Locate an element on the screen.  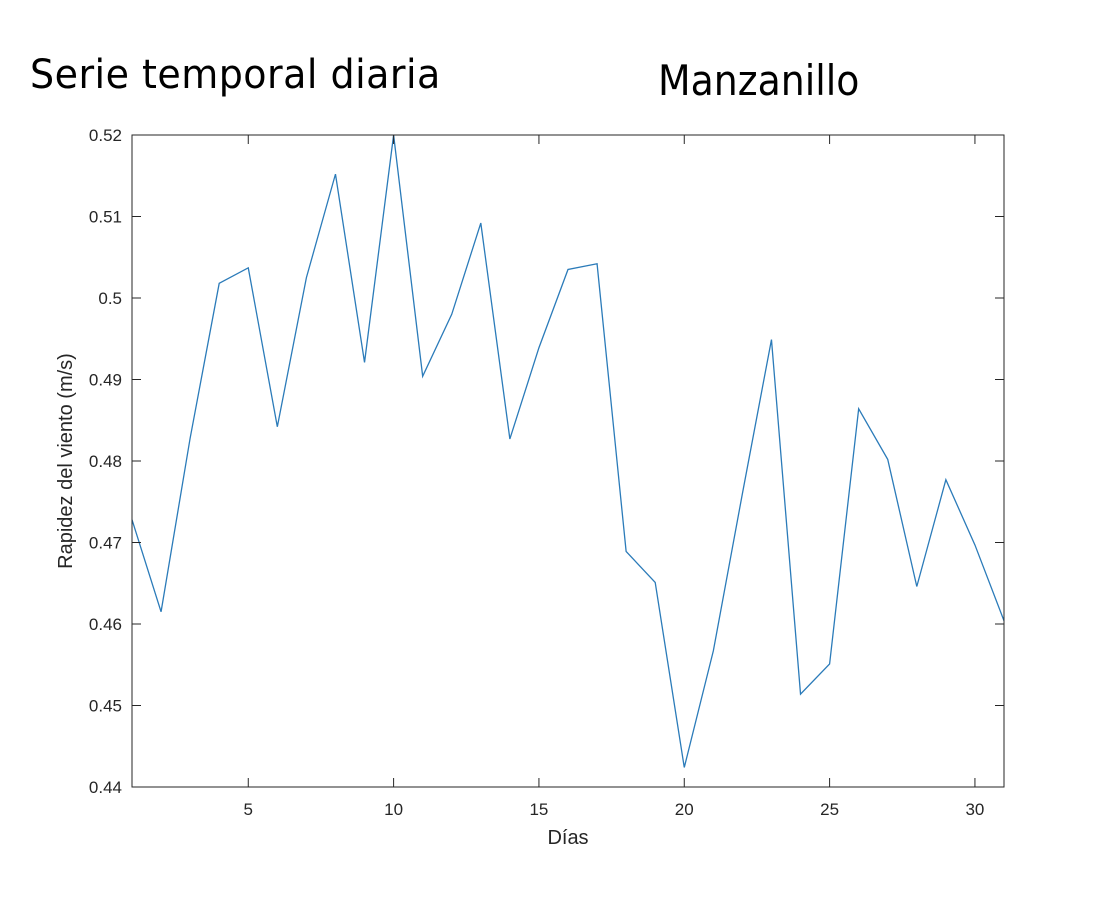
x-tick-label: 15 is located at coordinates (538, 809).